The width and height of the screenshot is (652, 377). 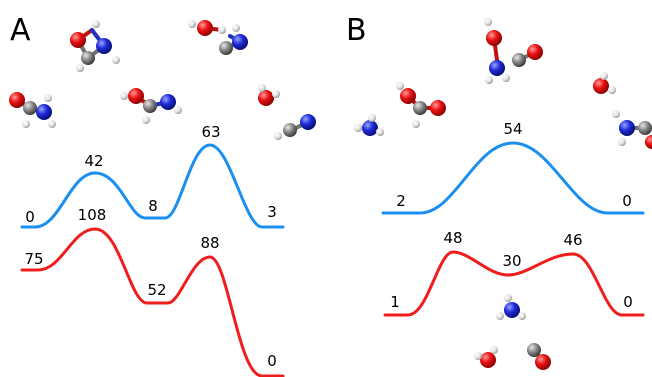 What do you see at coordinates (156, 290) in the screenshot?
I see `energy-label: 52` at bounding box center [156, 290].